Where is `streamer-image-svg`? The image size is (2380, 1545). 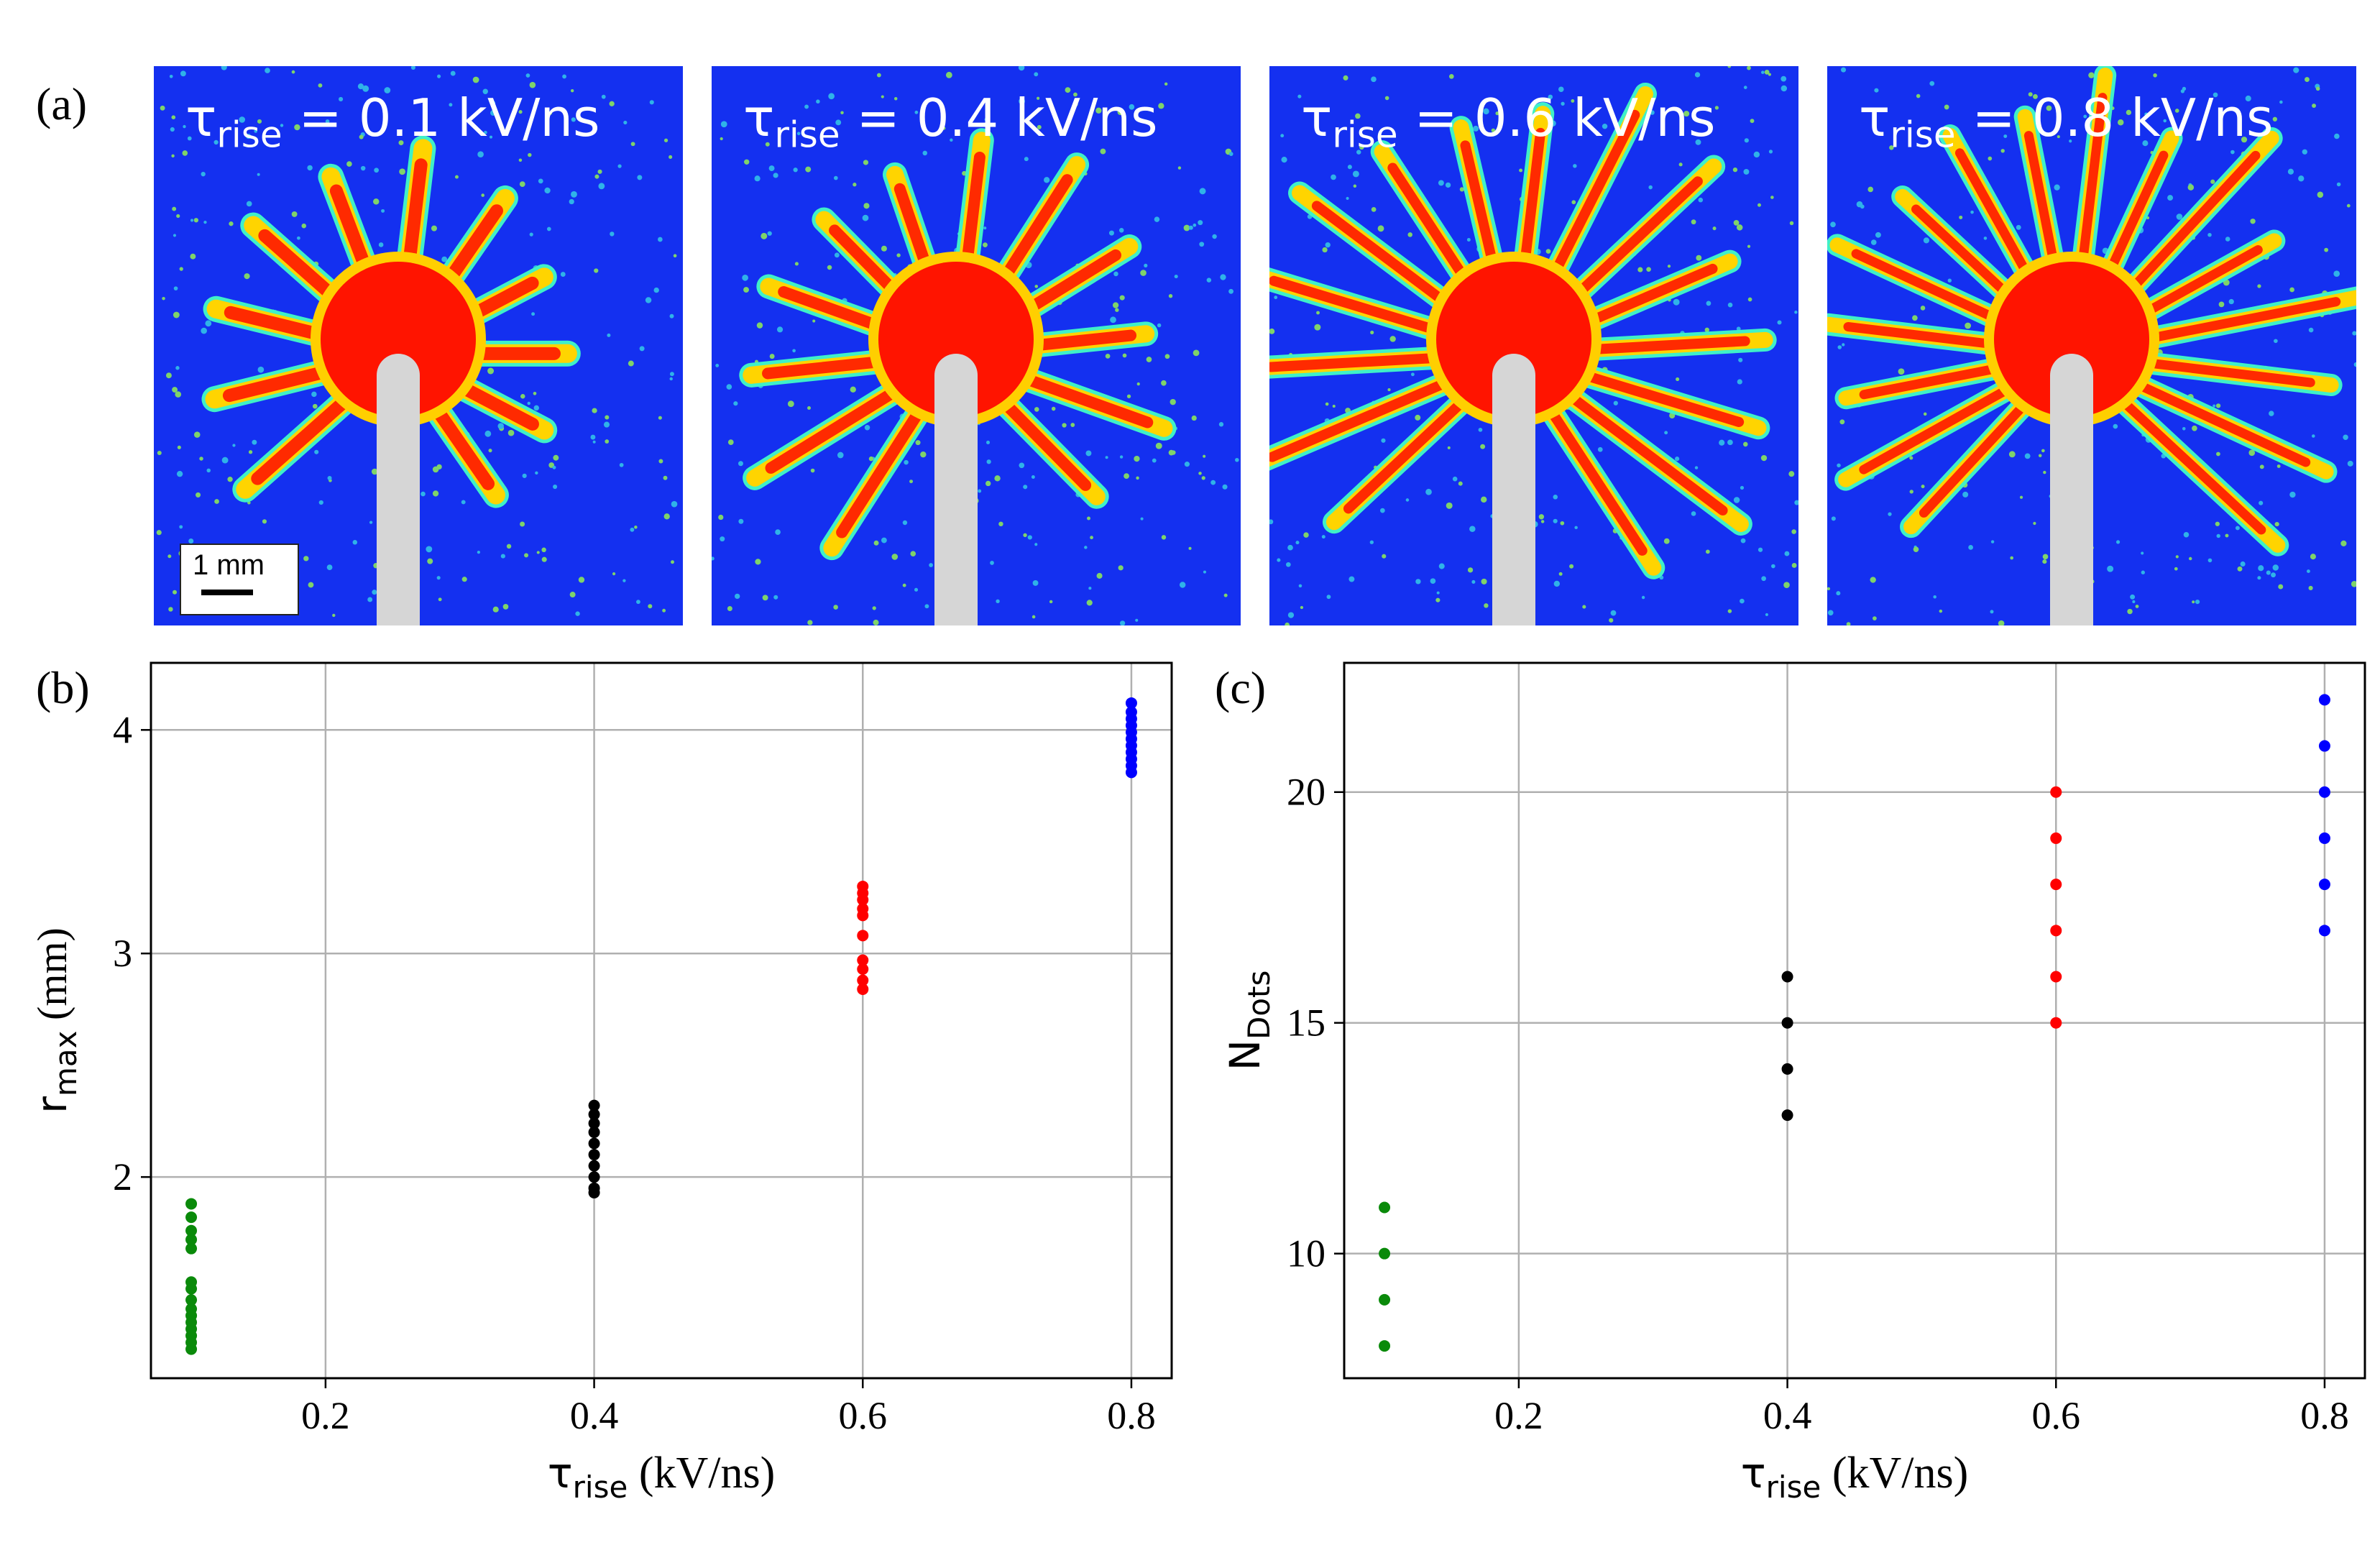 streamer-image-svg is located at coordinates (2091, 345).